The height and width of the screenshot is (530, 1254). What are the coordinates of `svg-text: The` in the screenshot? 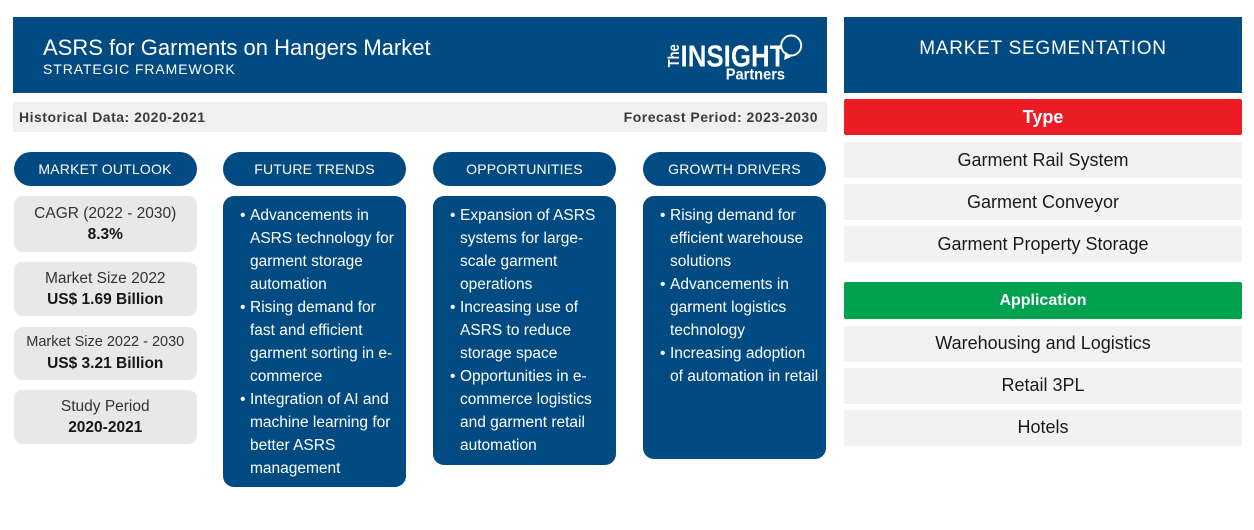 It's located at (674, 55).